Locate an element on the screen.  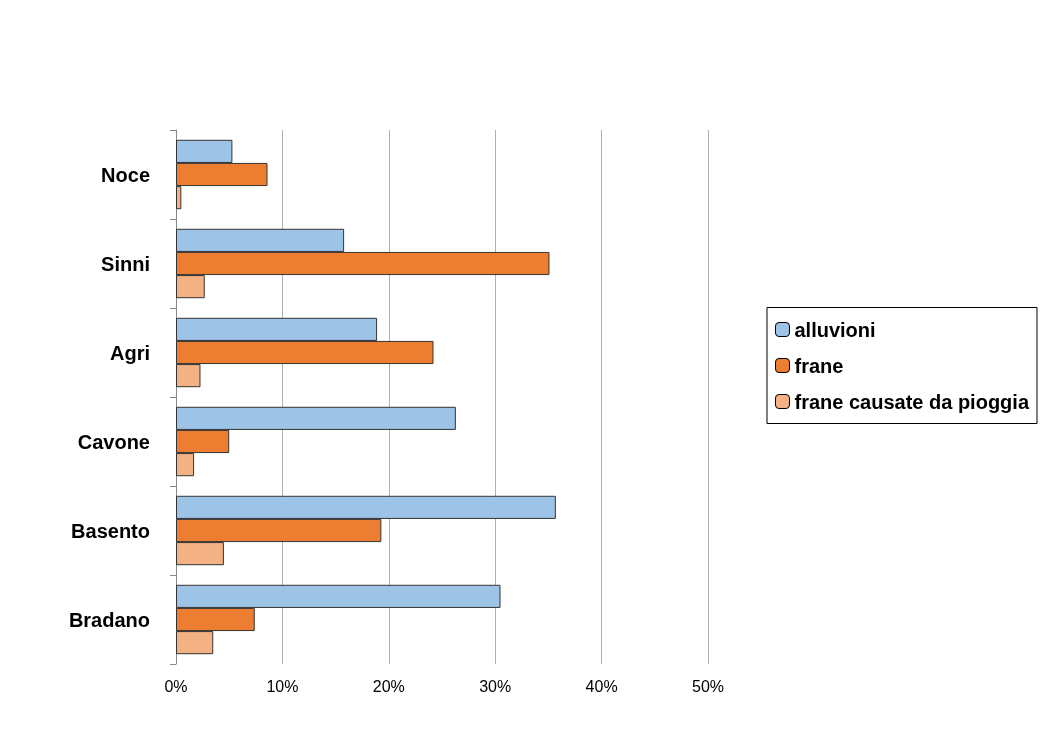
x-tick-label: 0% is located at coordinates (176, 686).